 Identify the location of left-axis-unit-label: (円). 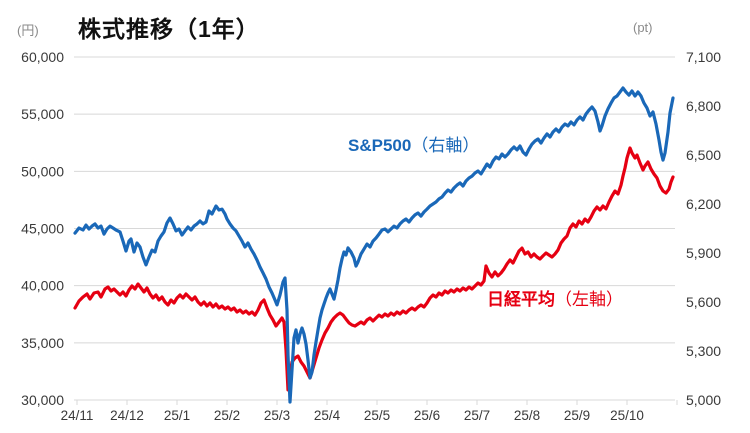
(28, 30).